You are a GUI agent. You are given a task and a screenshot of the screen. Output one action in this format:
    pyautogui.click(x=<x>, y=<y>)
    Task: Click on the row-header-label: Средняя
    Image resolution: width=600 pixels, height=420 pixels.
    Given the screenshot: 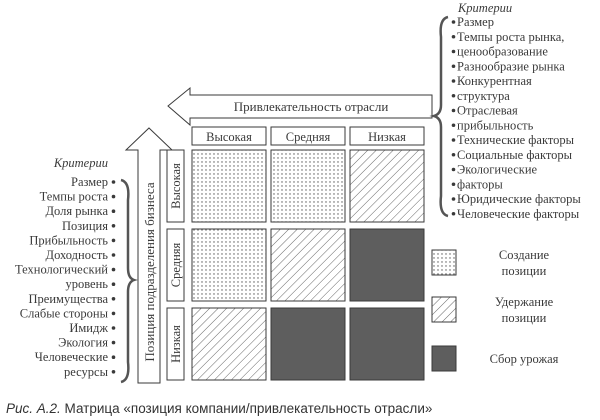 What is the action you would take?
    pyautogui.click(x=176, y=264)
    